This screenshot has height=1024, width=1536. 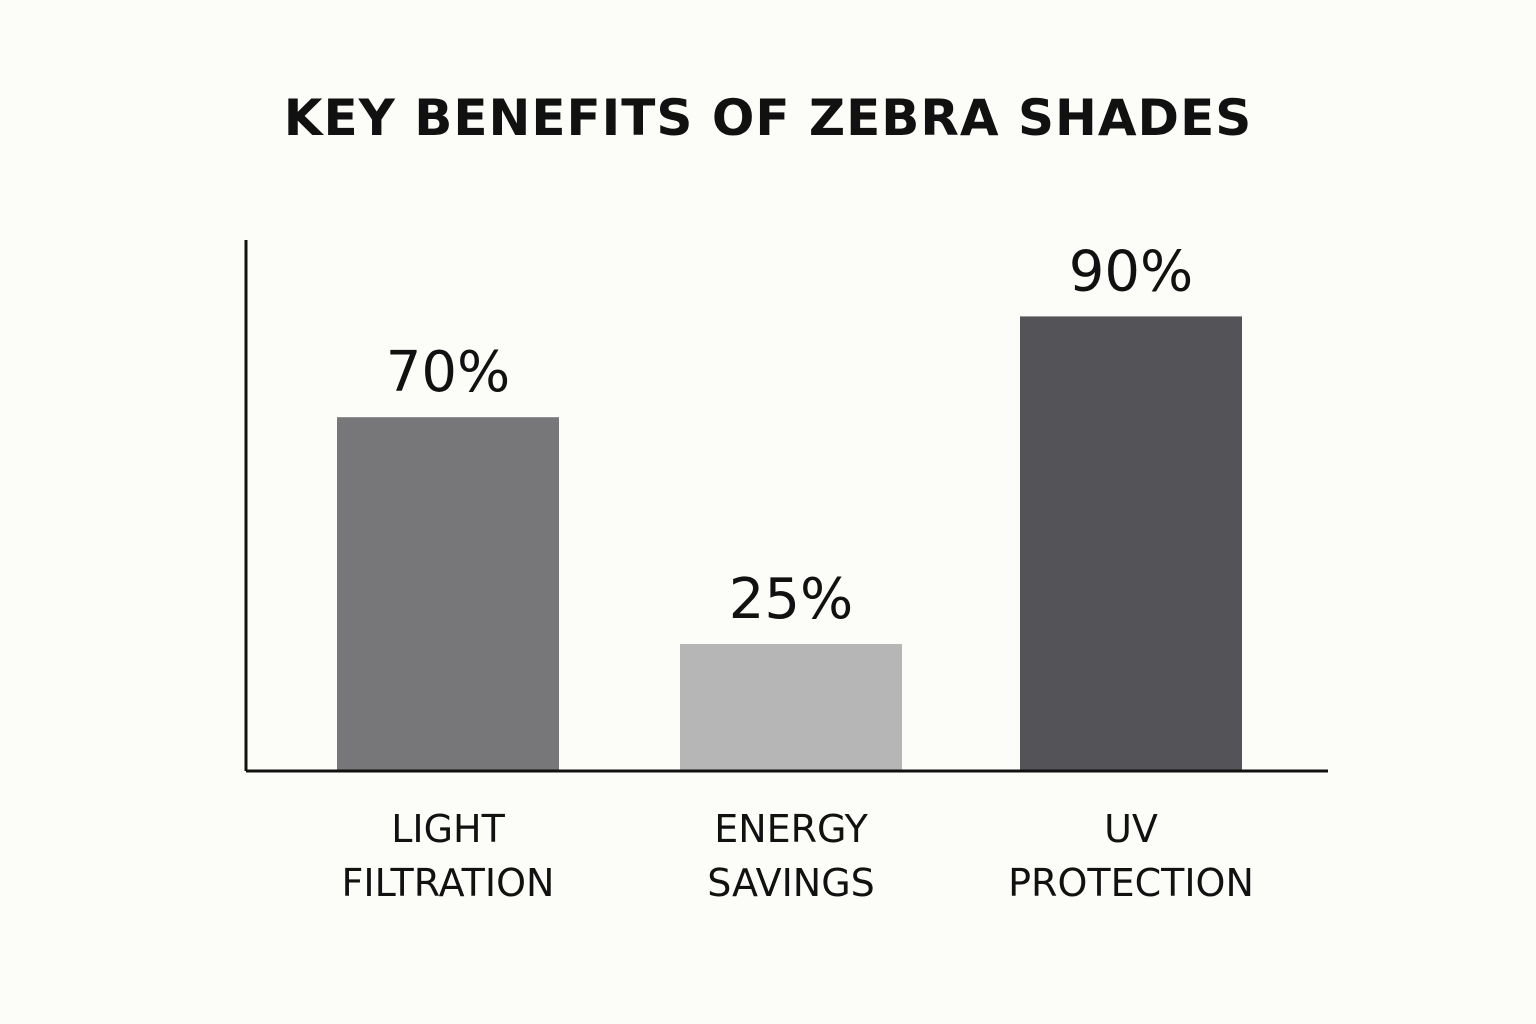 What do you see at coordinates (448, 829) in the screenshot?
I see `category-label-0-line-0: LIGHT` at bounding box center [448, 829].